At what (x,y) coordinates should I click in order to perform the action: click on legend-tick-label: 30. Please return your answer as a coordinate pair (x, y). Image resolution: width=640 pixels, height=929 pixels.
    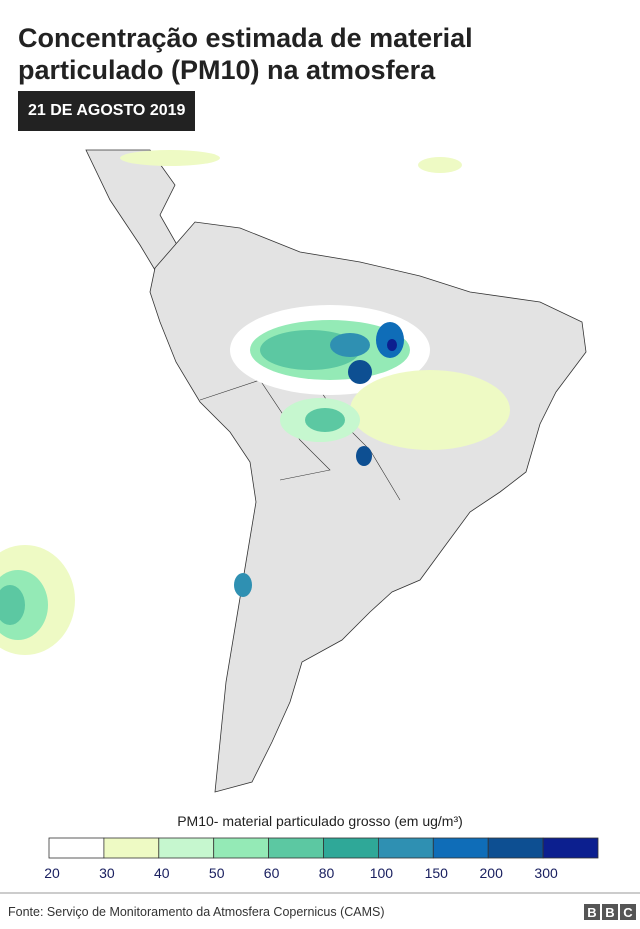
    Looking at the image, I should click on (107, 873).